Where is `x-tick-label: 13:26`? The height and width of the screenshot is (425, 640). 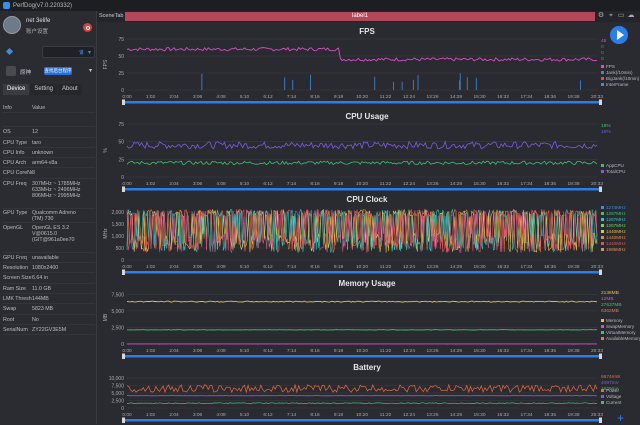
x-tick-label: 13:26 is located at coordinates (432, 97).